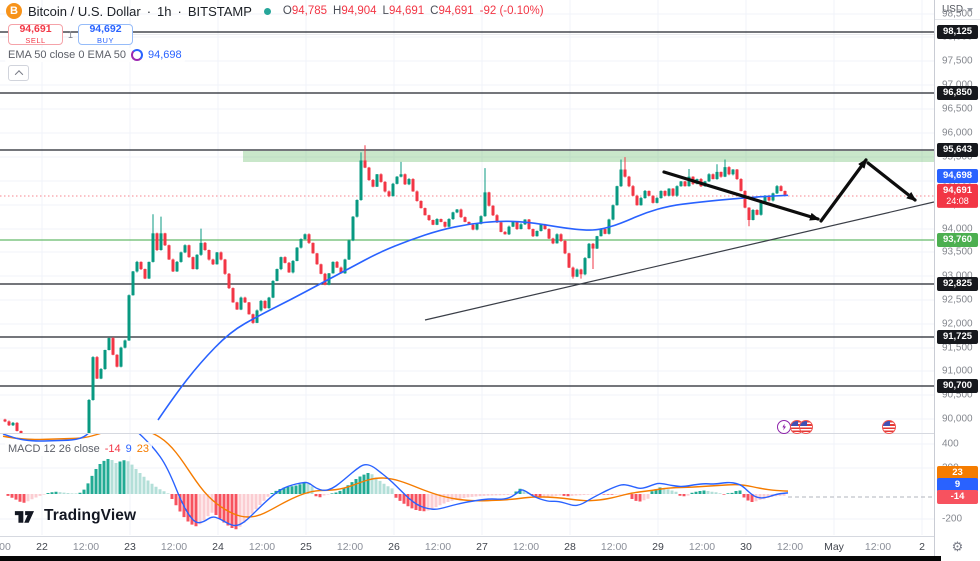  What do you see at coordinates (165, 55) in the screenshot?
I see `ema-value: 94,698` at bounding box center [165, 55].